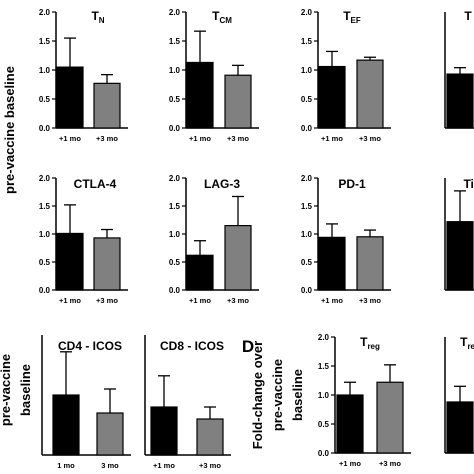  What do you see at coordinates (9, 130) in the screenshot?
I see `shared-y-label: pre-vaccine baseline` at bounding box center [9, 130].